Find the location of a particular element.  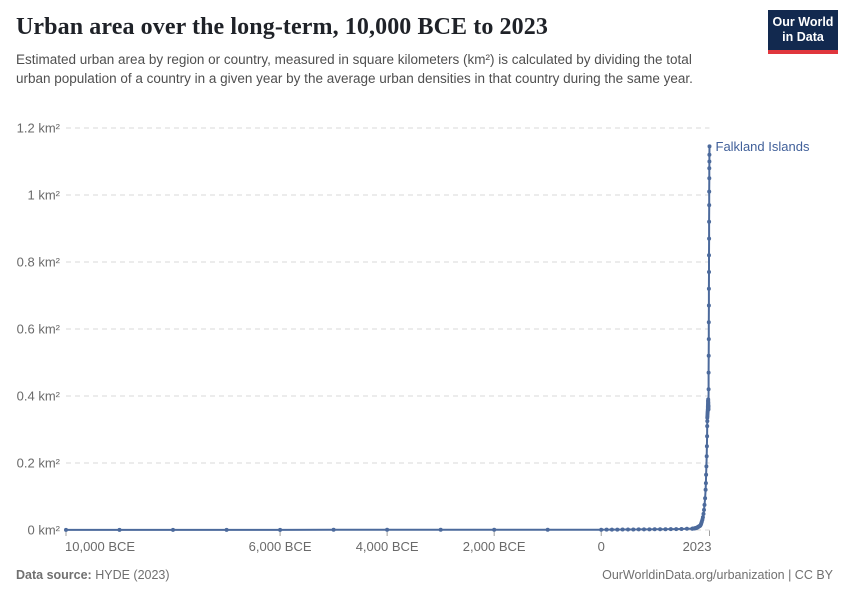

x-axis-tick-label: 10,000 BCE is located at coordinates (100, 546).